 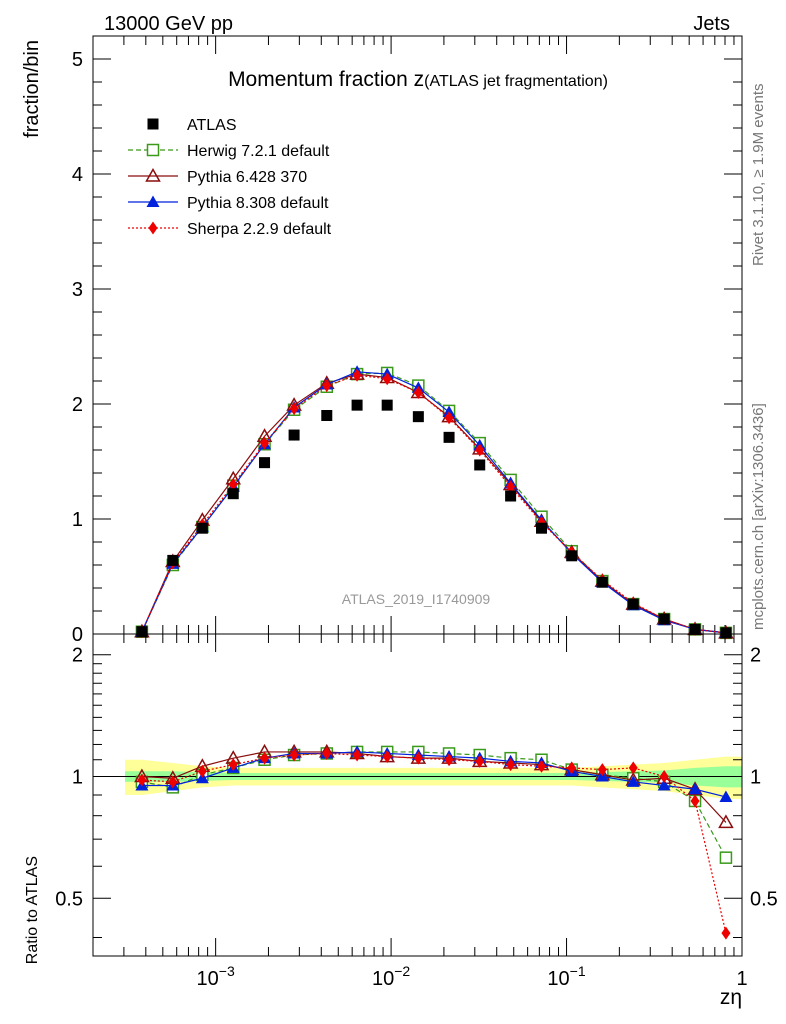 What do you see at coordinates (77, 175) in the screenshot?
I see `y-tick-label: 4` at bounding box center [77, 175].